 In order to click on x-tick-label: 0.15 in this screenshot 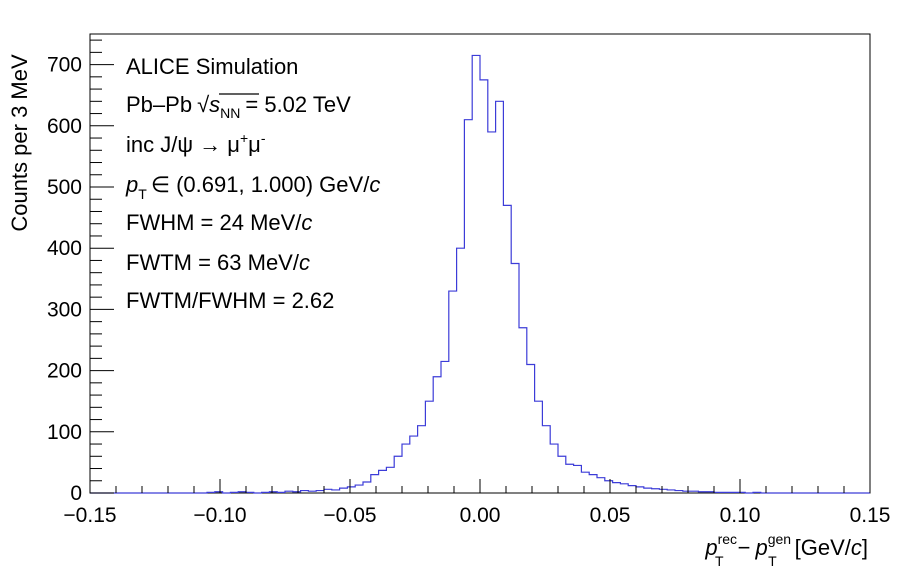, I will do `click(870, 515)`.